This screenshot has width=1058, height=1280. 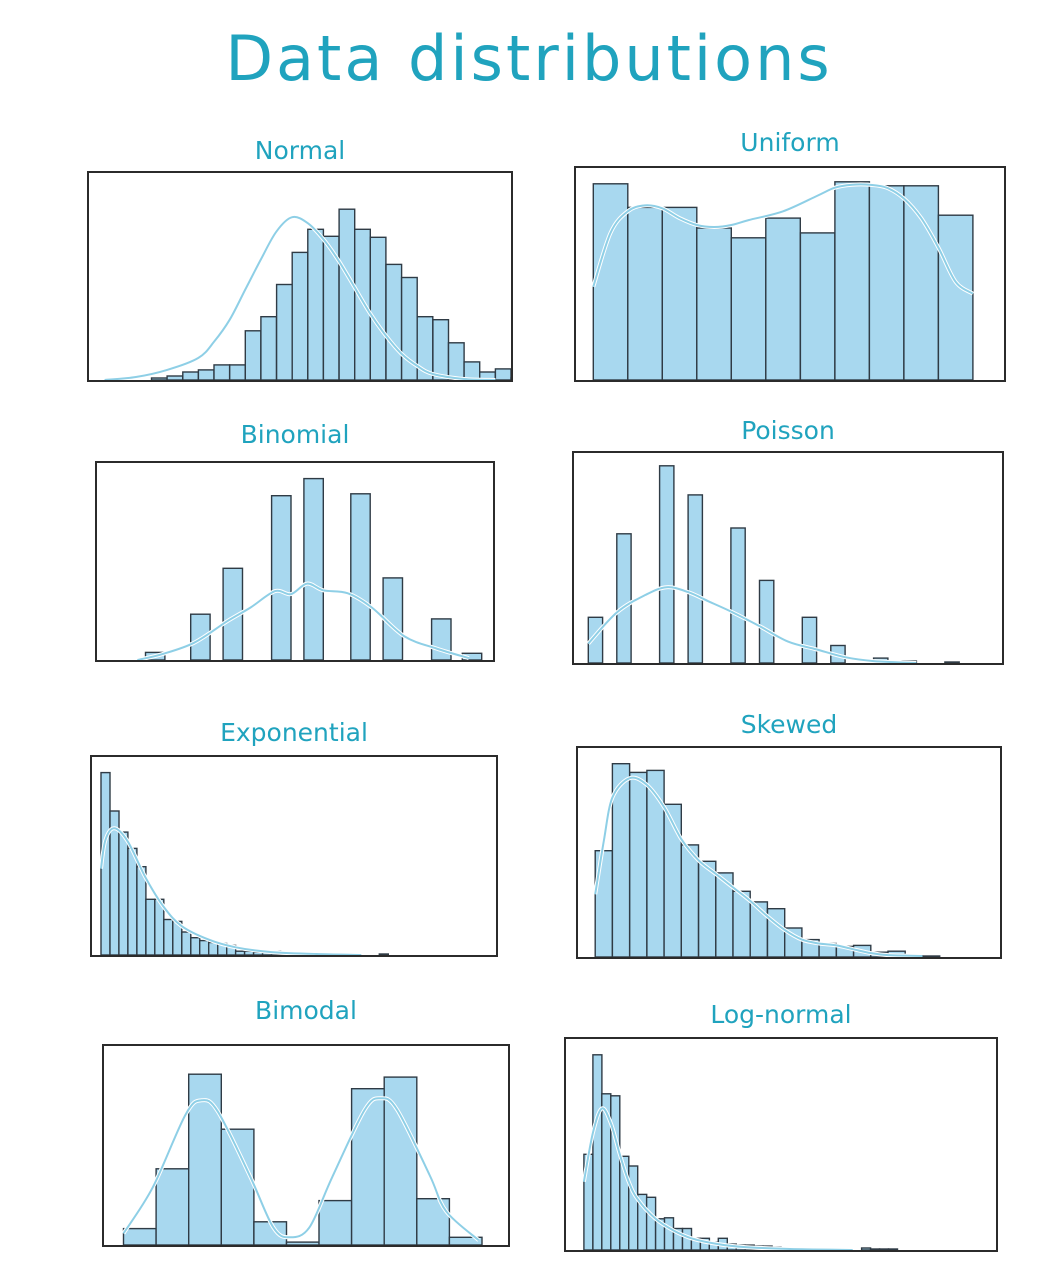 What do you see at coordinates (529, 58) in the screenshot?
I see `page-title: Data distributions` at bounding box center [529, 58].